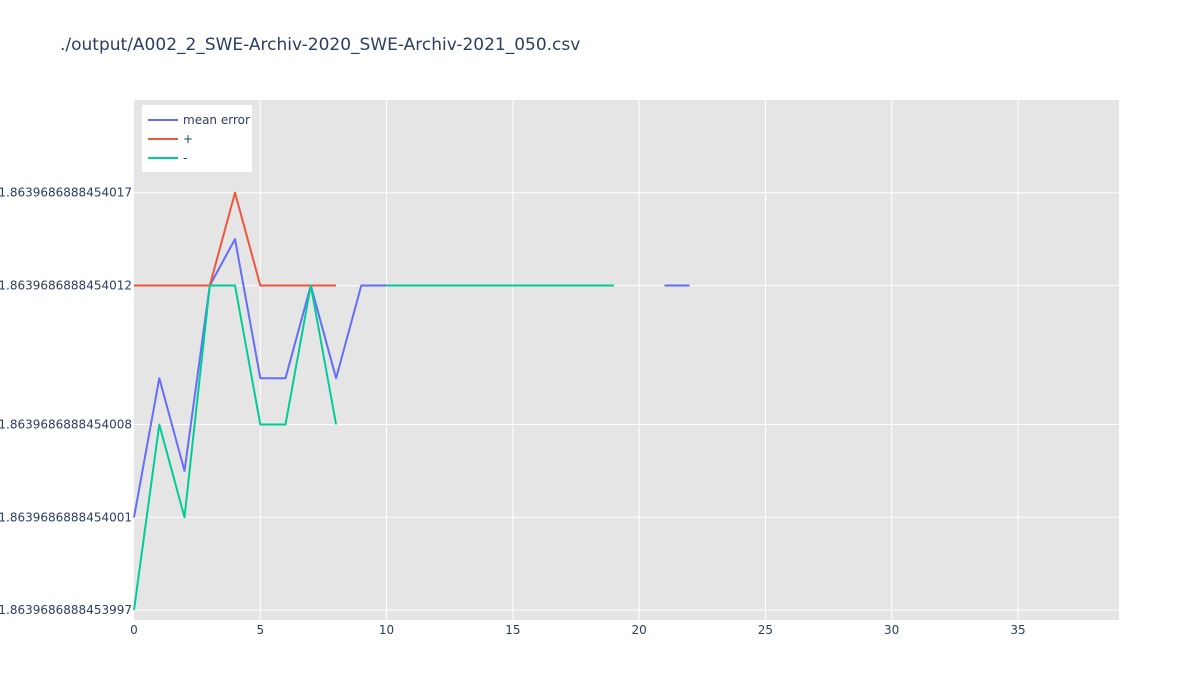  I want to click on series-line-plus, so click(235, 239).